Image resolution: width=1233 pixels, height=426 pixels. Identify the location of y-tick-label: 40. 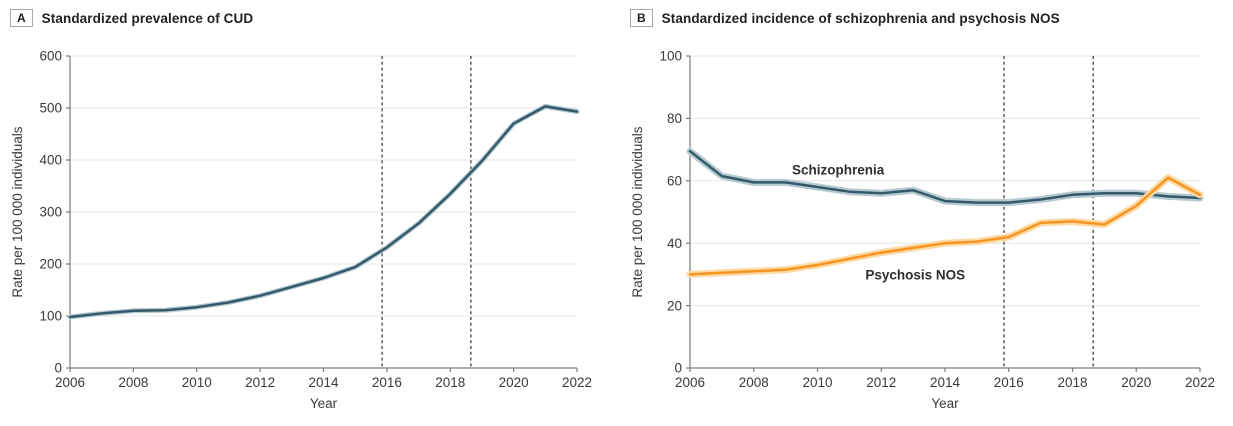
(674, 243).